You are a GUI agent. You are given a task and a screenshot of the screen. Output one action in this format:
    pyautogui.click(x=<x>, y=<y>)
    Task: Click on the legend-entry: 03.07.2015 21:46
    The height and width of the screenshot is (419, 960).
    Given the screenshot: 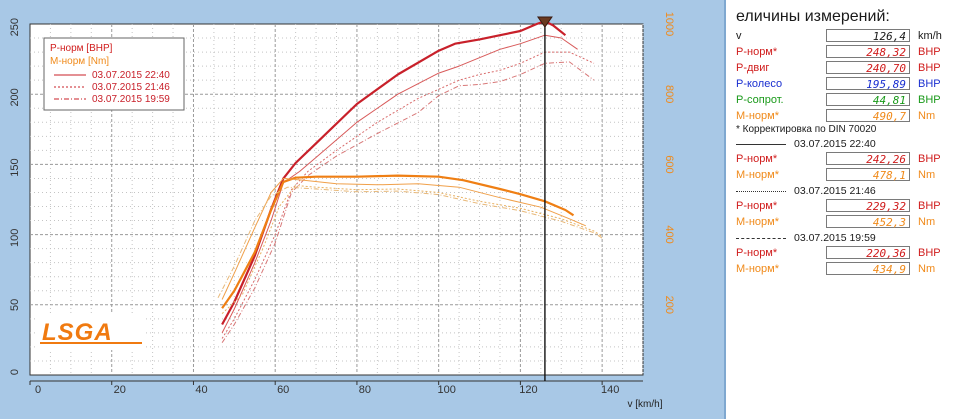 What is the action you would take?
    pyautogui.click(x=131, y=87)
    